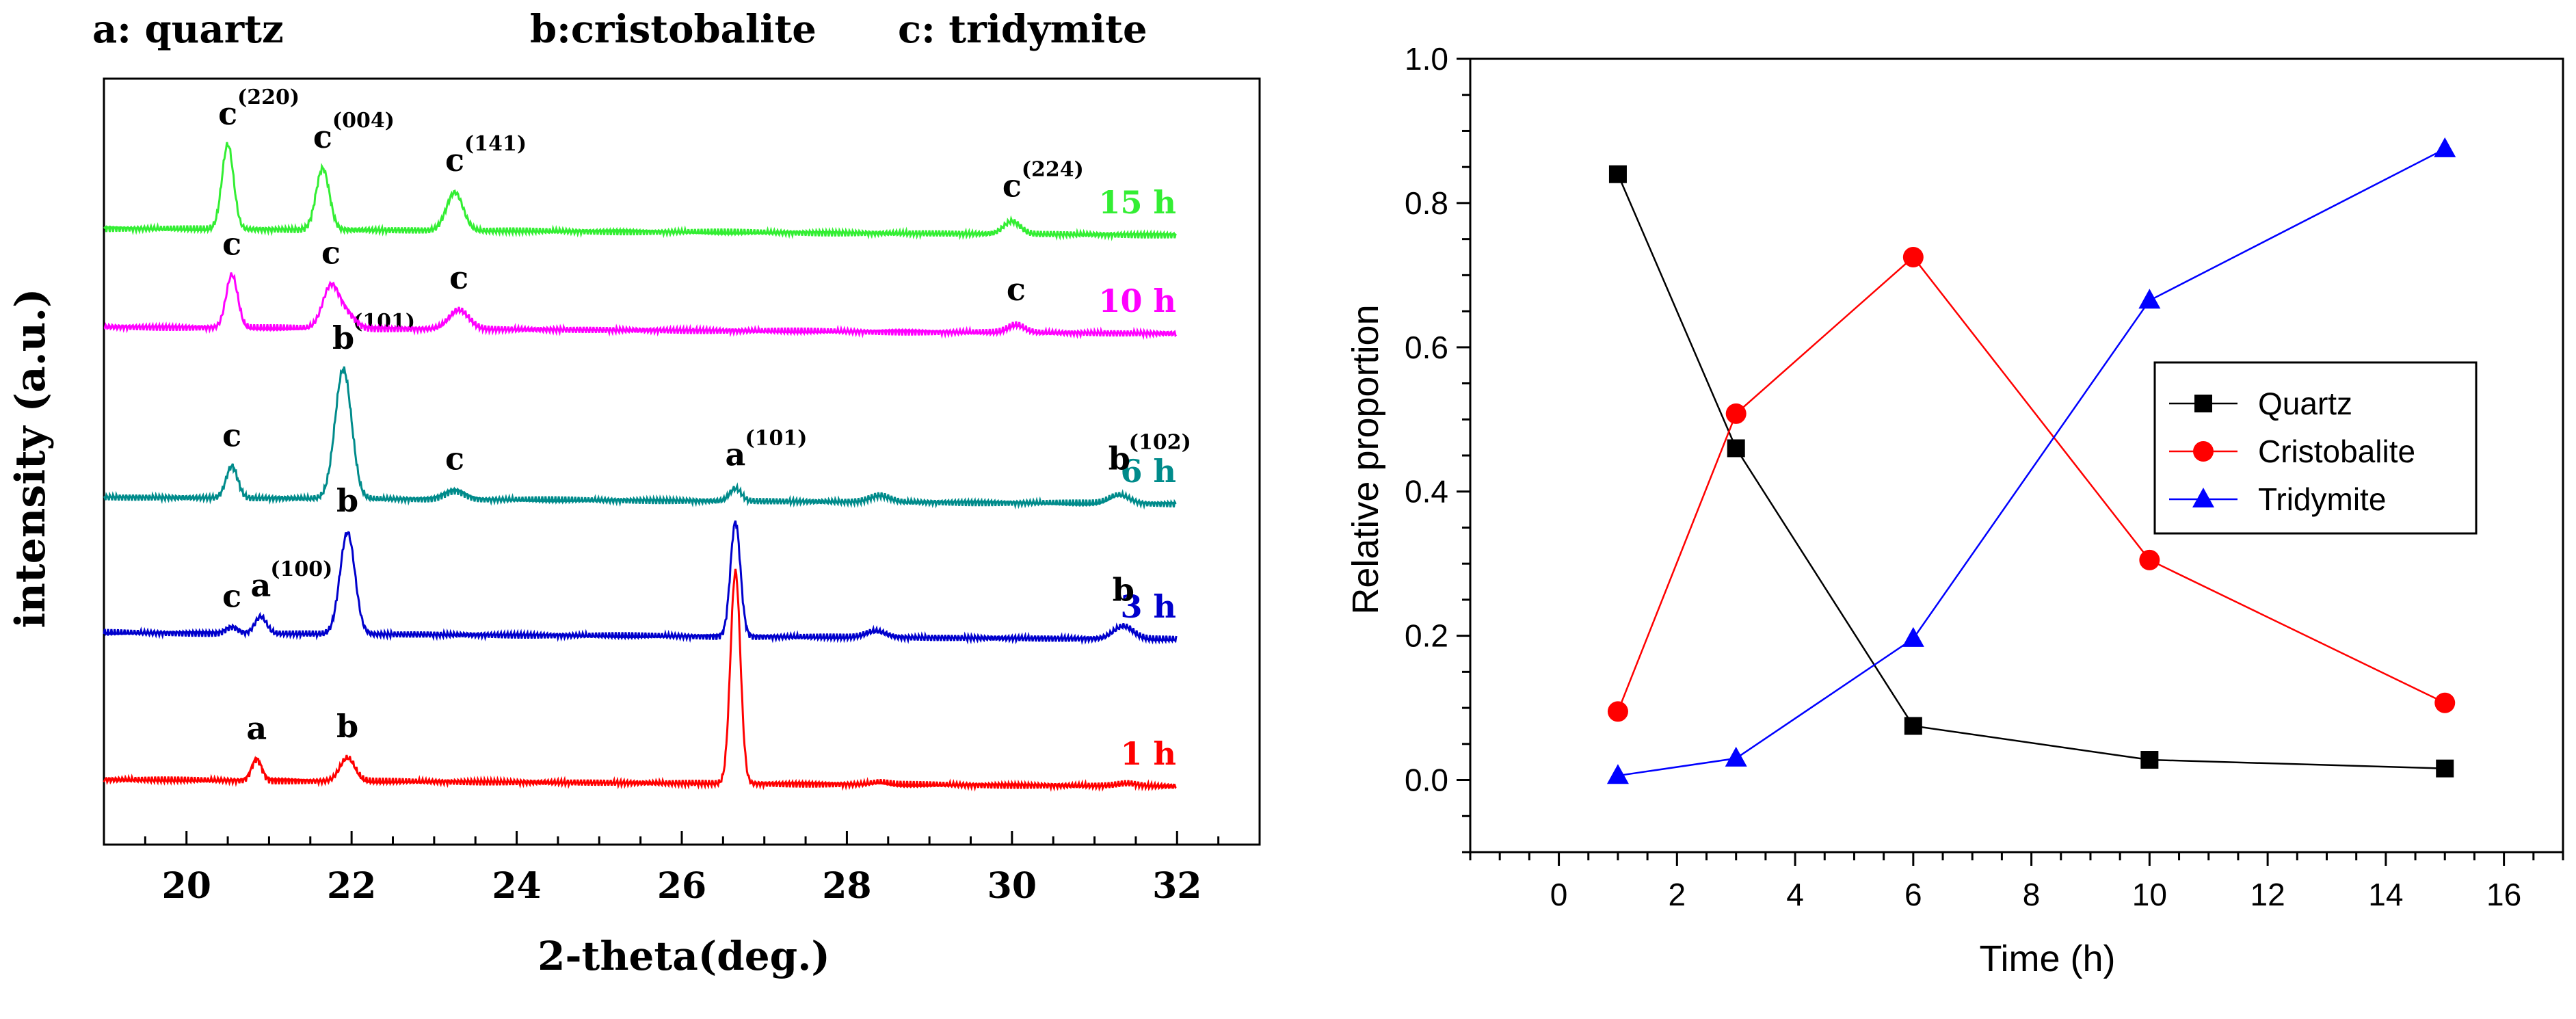 The width and height of the screenshot is (2576, 1019). Describe the element at coordinates (31, 458) in the screenshot. I see `xrd-y-axis-label: intensity (a.u.)` at that location.